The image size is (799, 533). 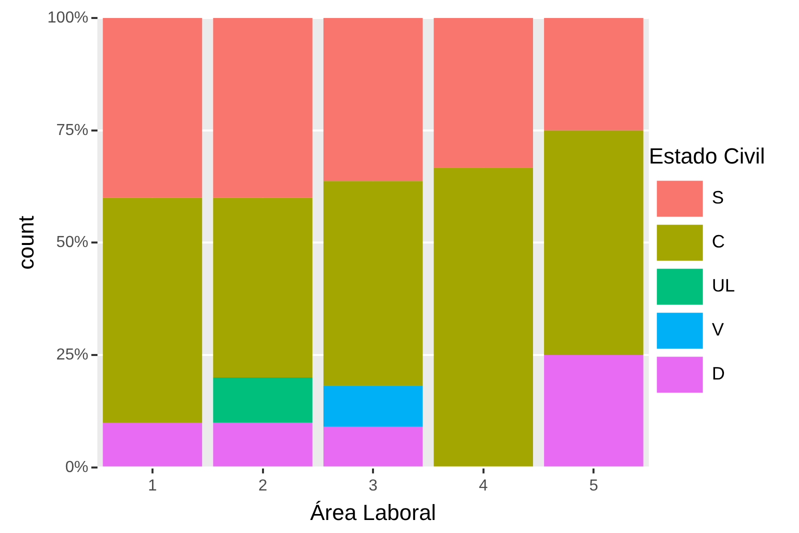 I want to click on x-tick-label: 2, so click(x=263, y=485).